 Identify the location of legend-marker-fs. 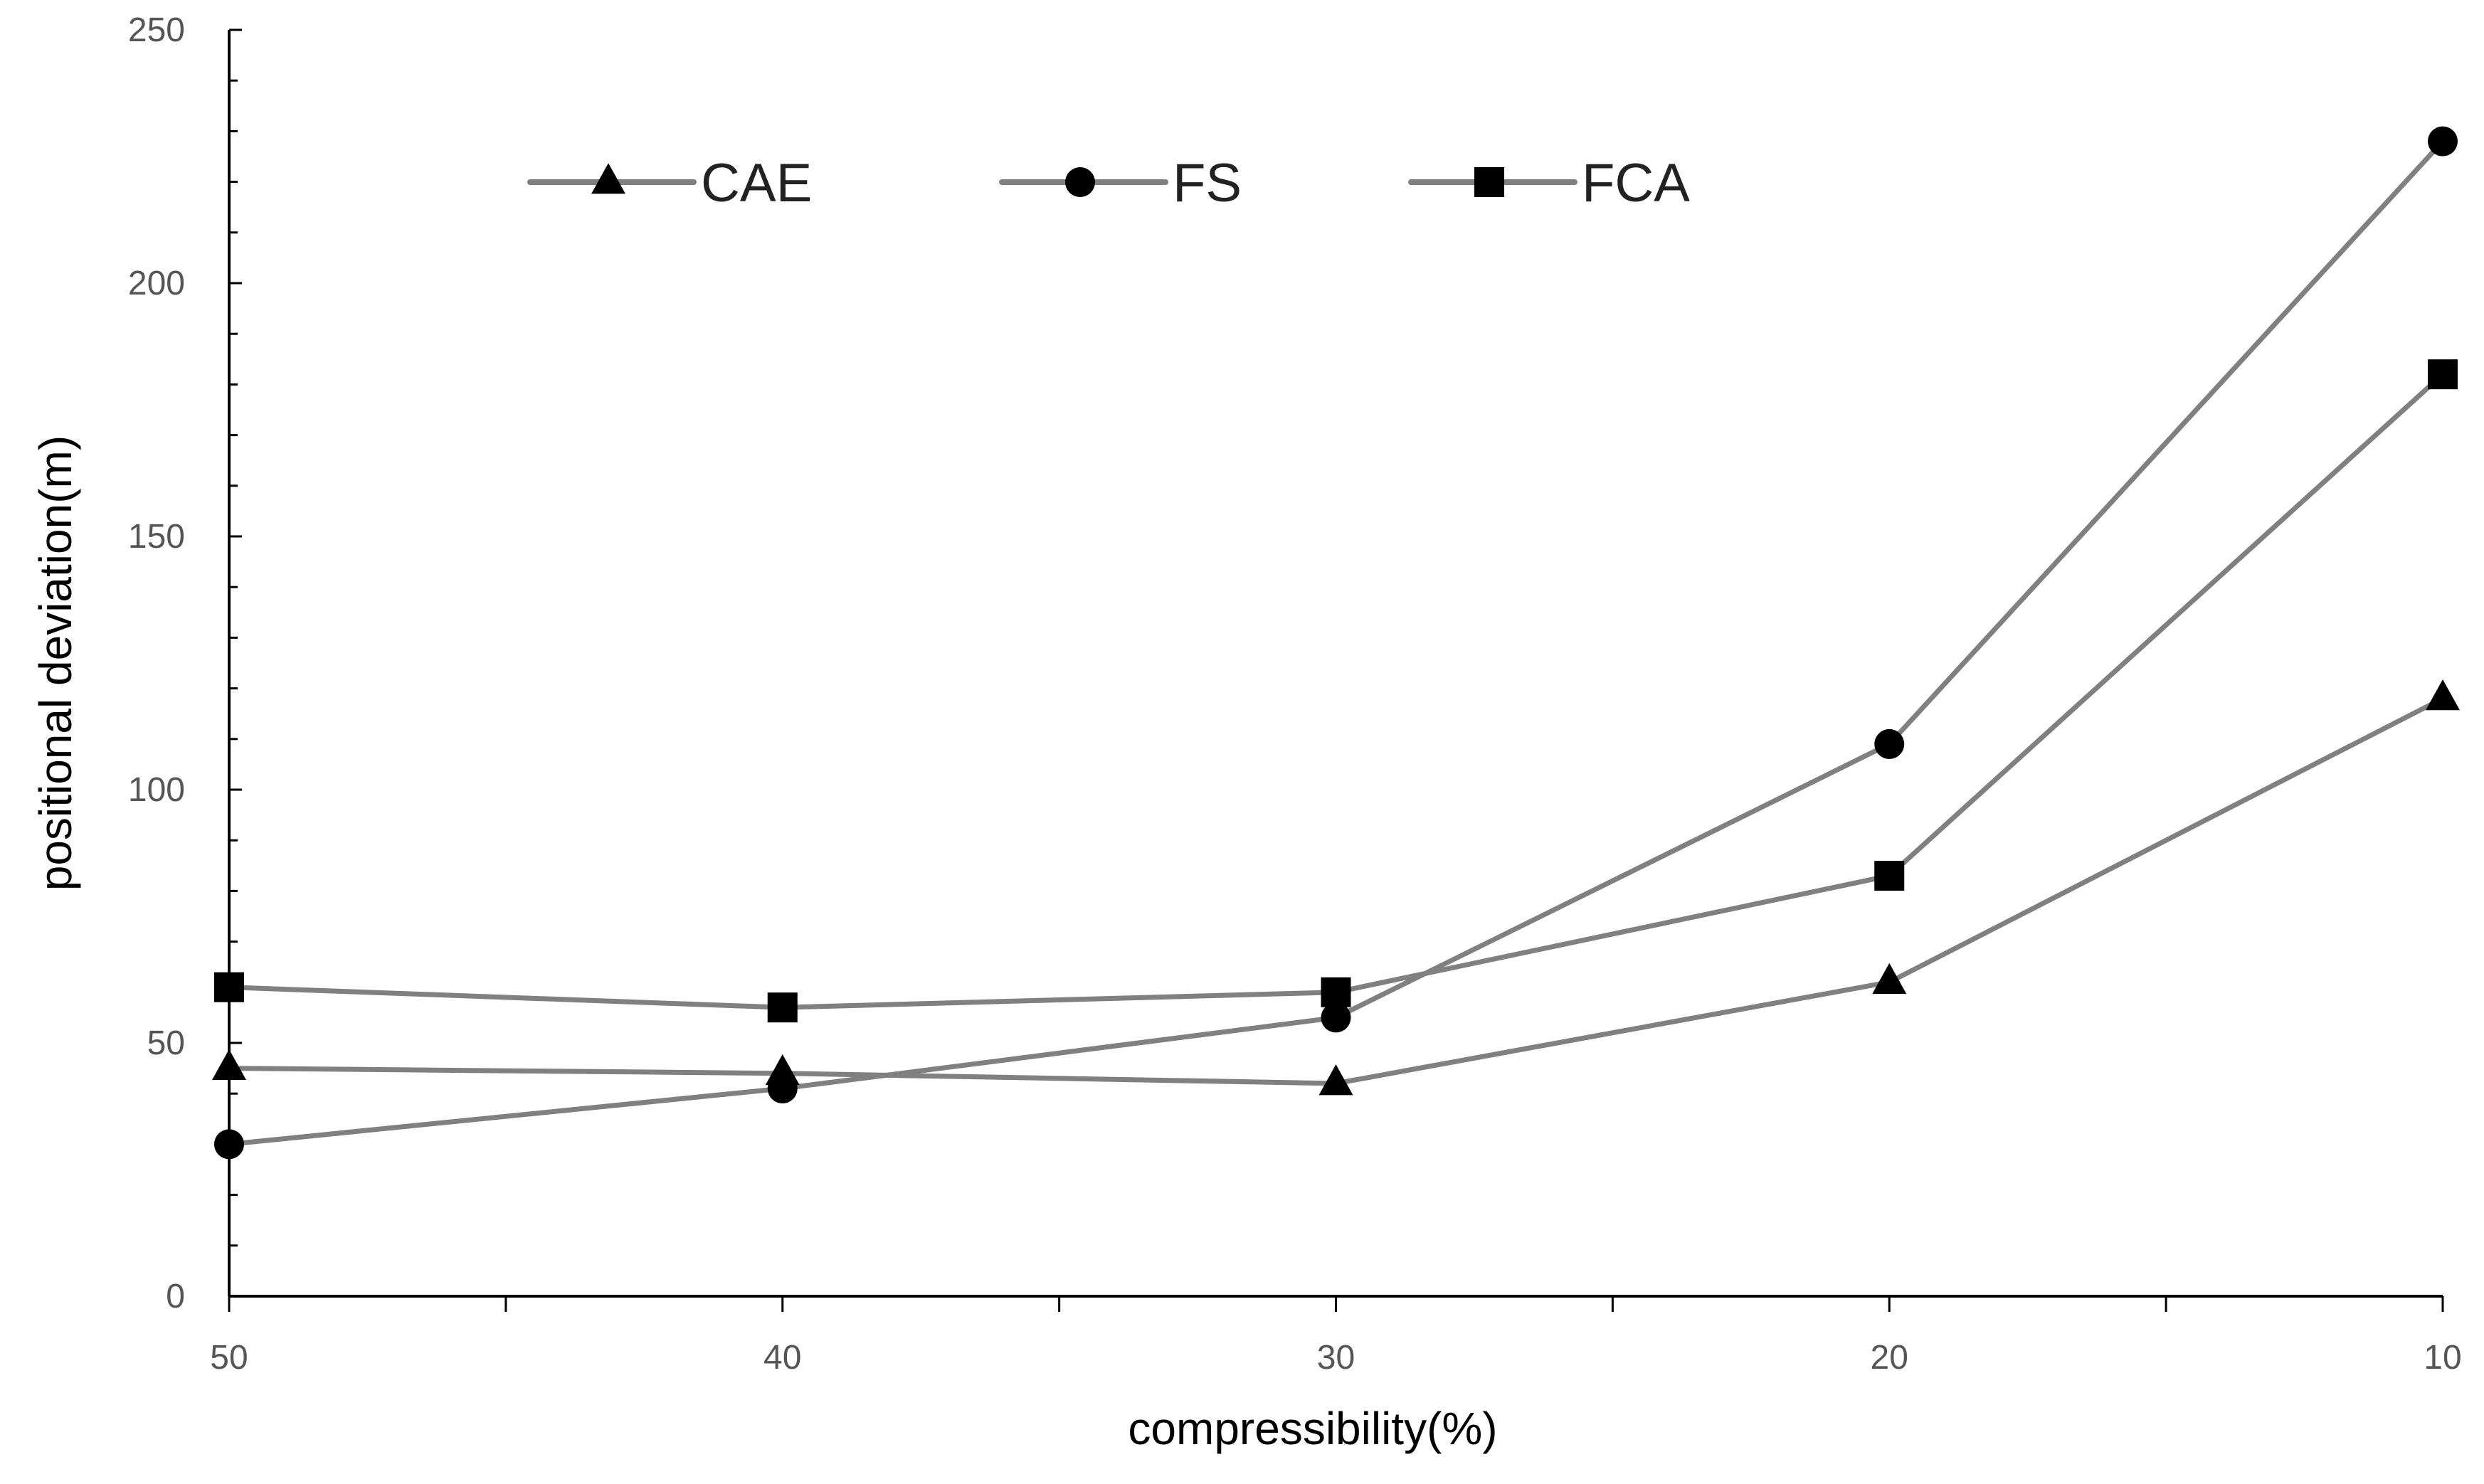
(1080, 182).